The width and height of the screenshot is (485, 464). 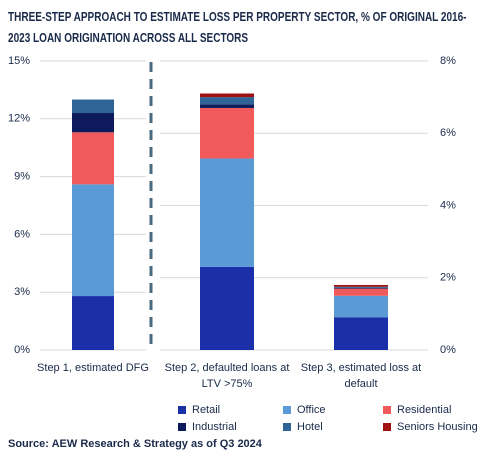 What do you see at coordinates (448, 278) in the screenshot?
I see `y-tick-label: 2%` at bounding box center [448, 278].